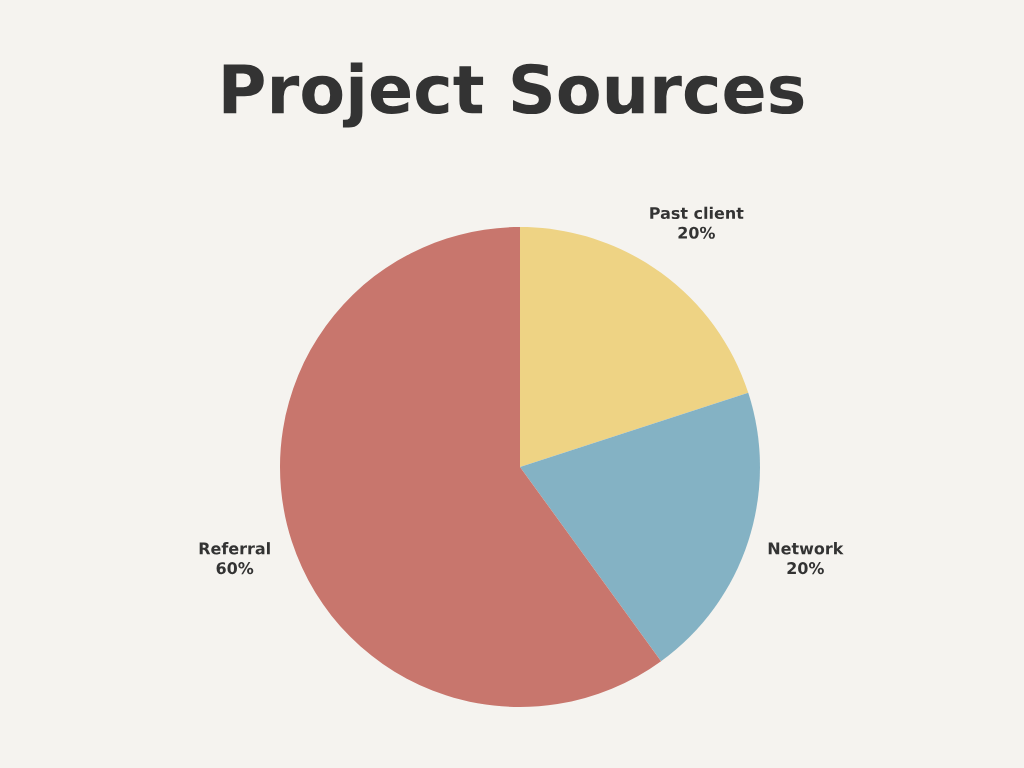  I want to click on slice-label: Past client, so click(697, 213).